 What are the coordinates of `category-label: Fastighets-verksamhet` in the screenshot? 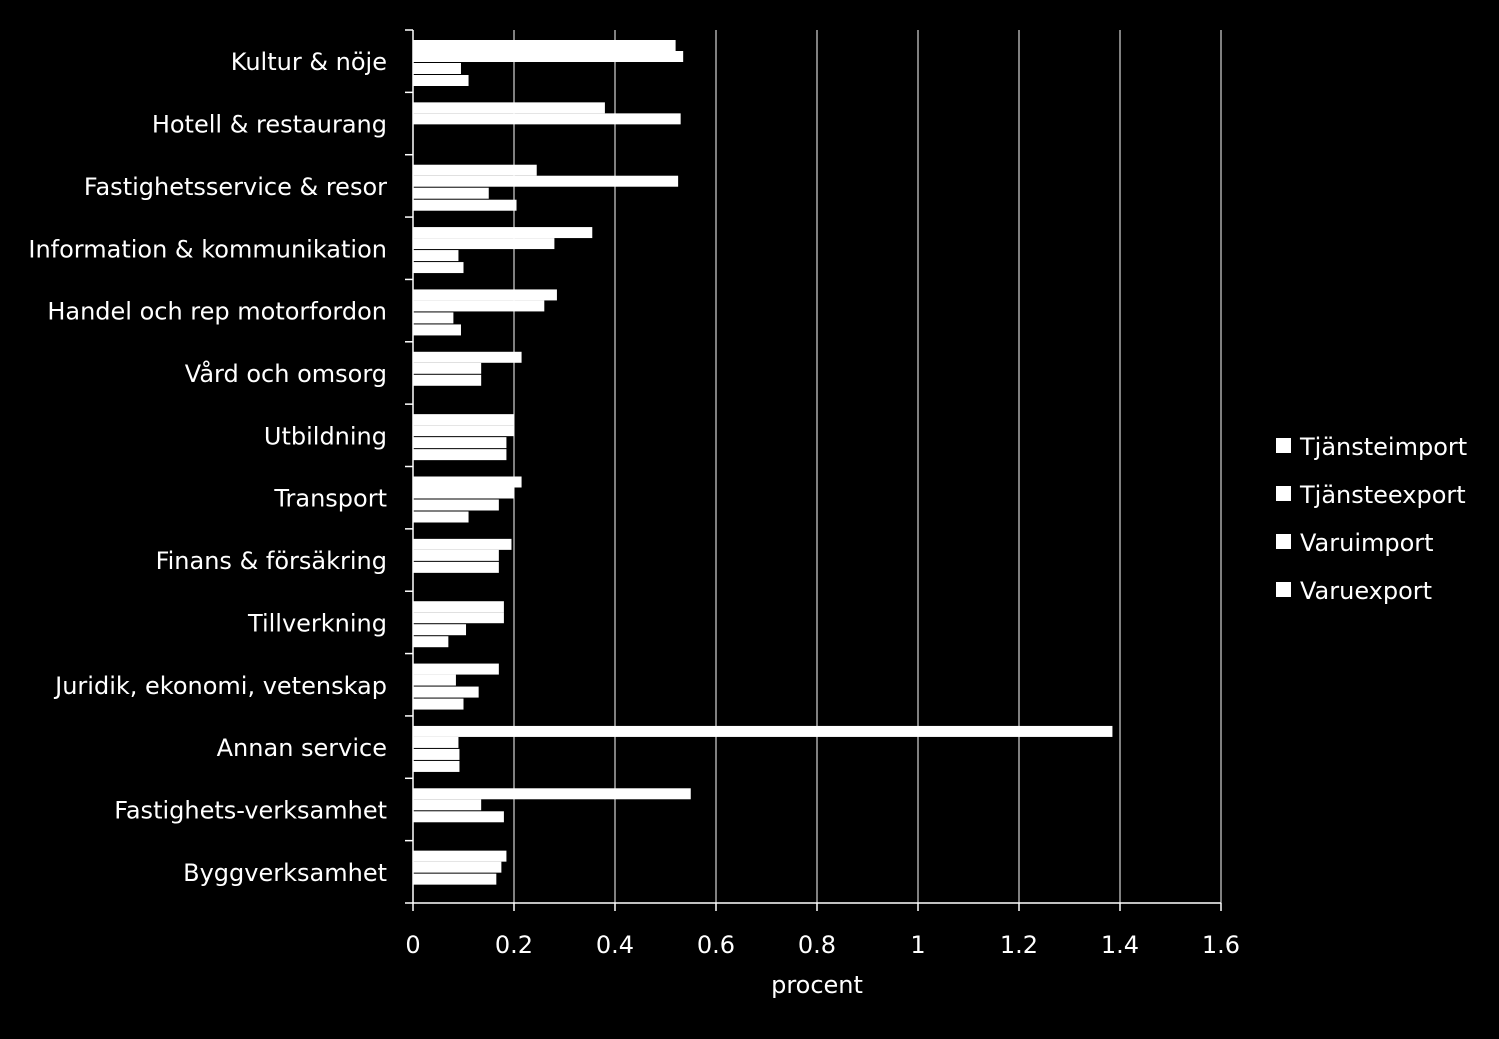 It's located at (250, 810).